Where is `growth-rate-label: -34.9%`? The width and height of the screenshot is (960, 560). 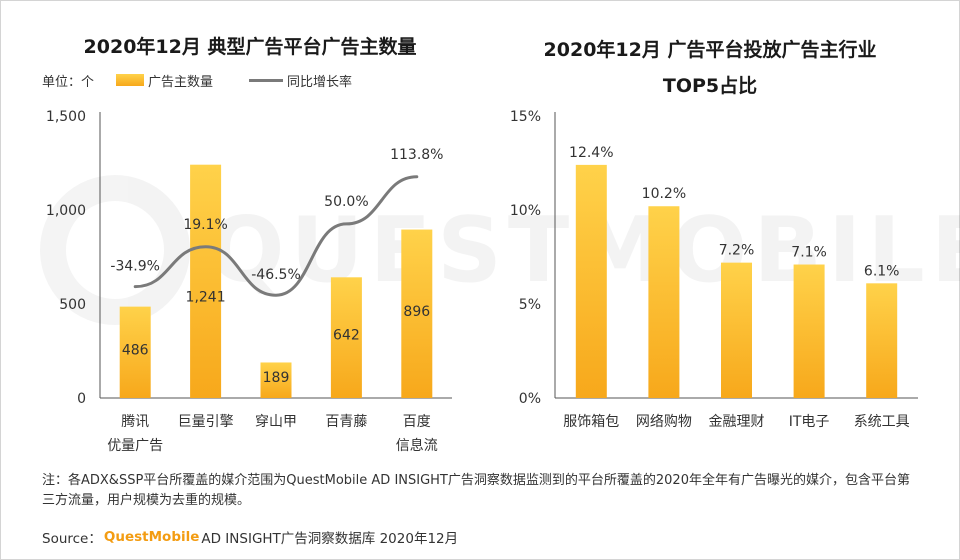
growth-rate-label: -34.9% is located at coordinates (135, 267).